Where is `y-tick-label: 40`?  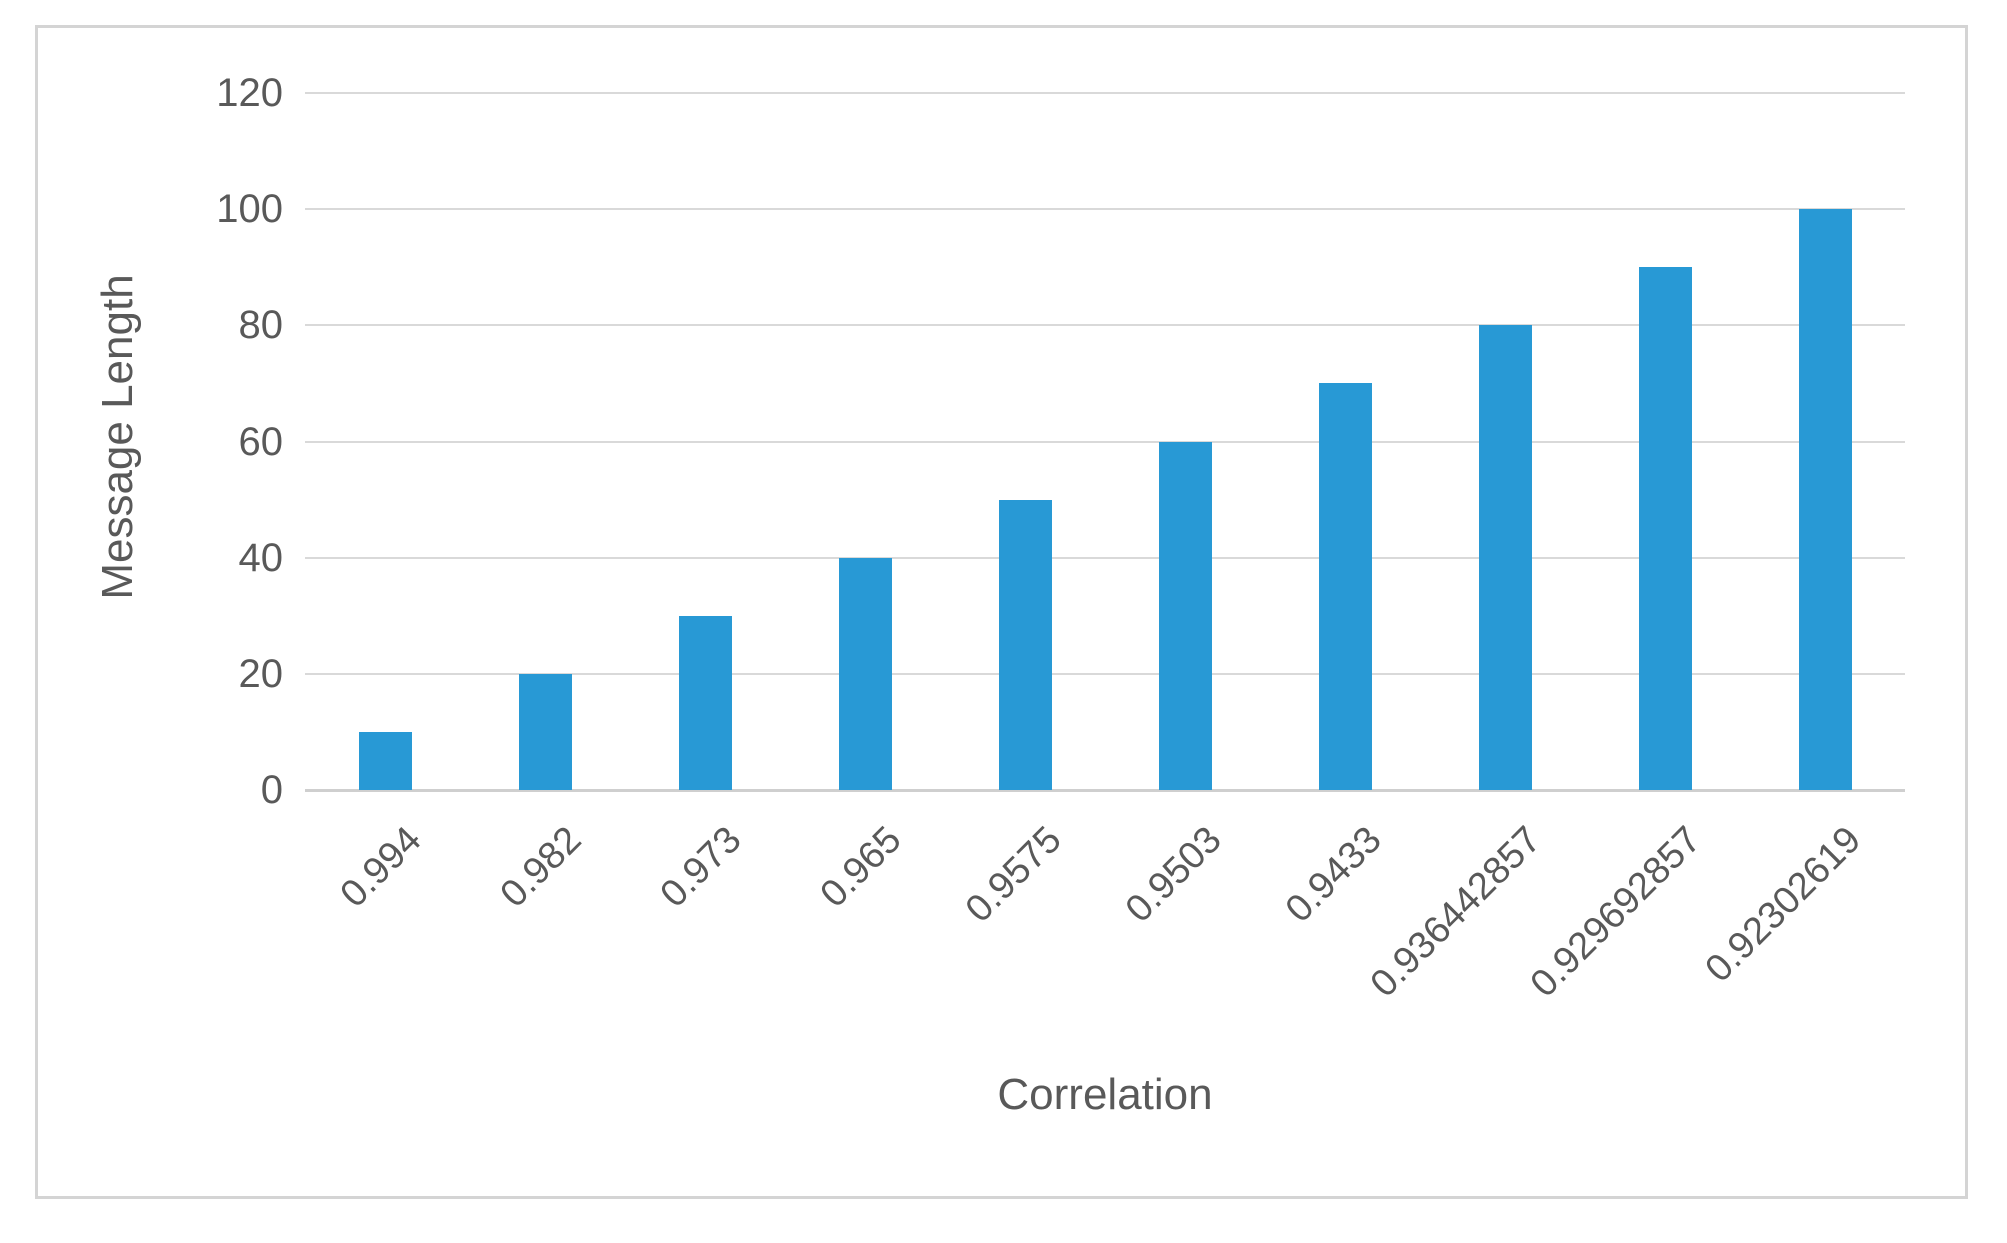
y-tick-label: 40 is located at coordinates (261, 557).